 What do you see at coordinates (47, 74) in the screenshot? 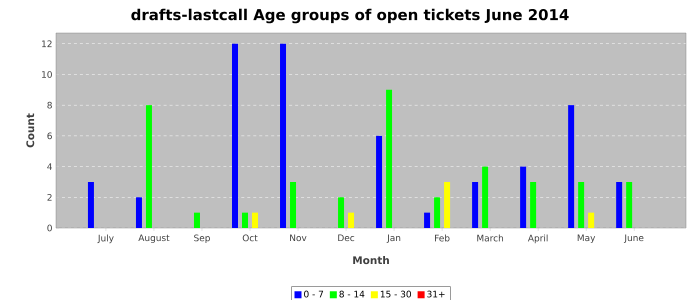
I see `y-tick-label: 10` at bounding box center [47, 74].